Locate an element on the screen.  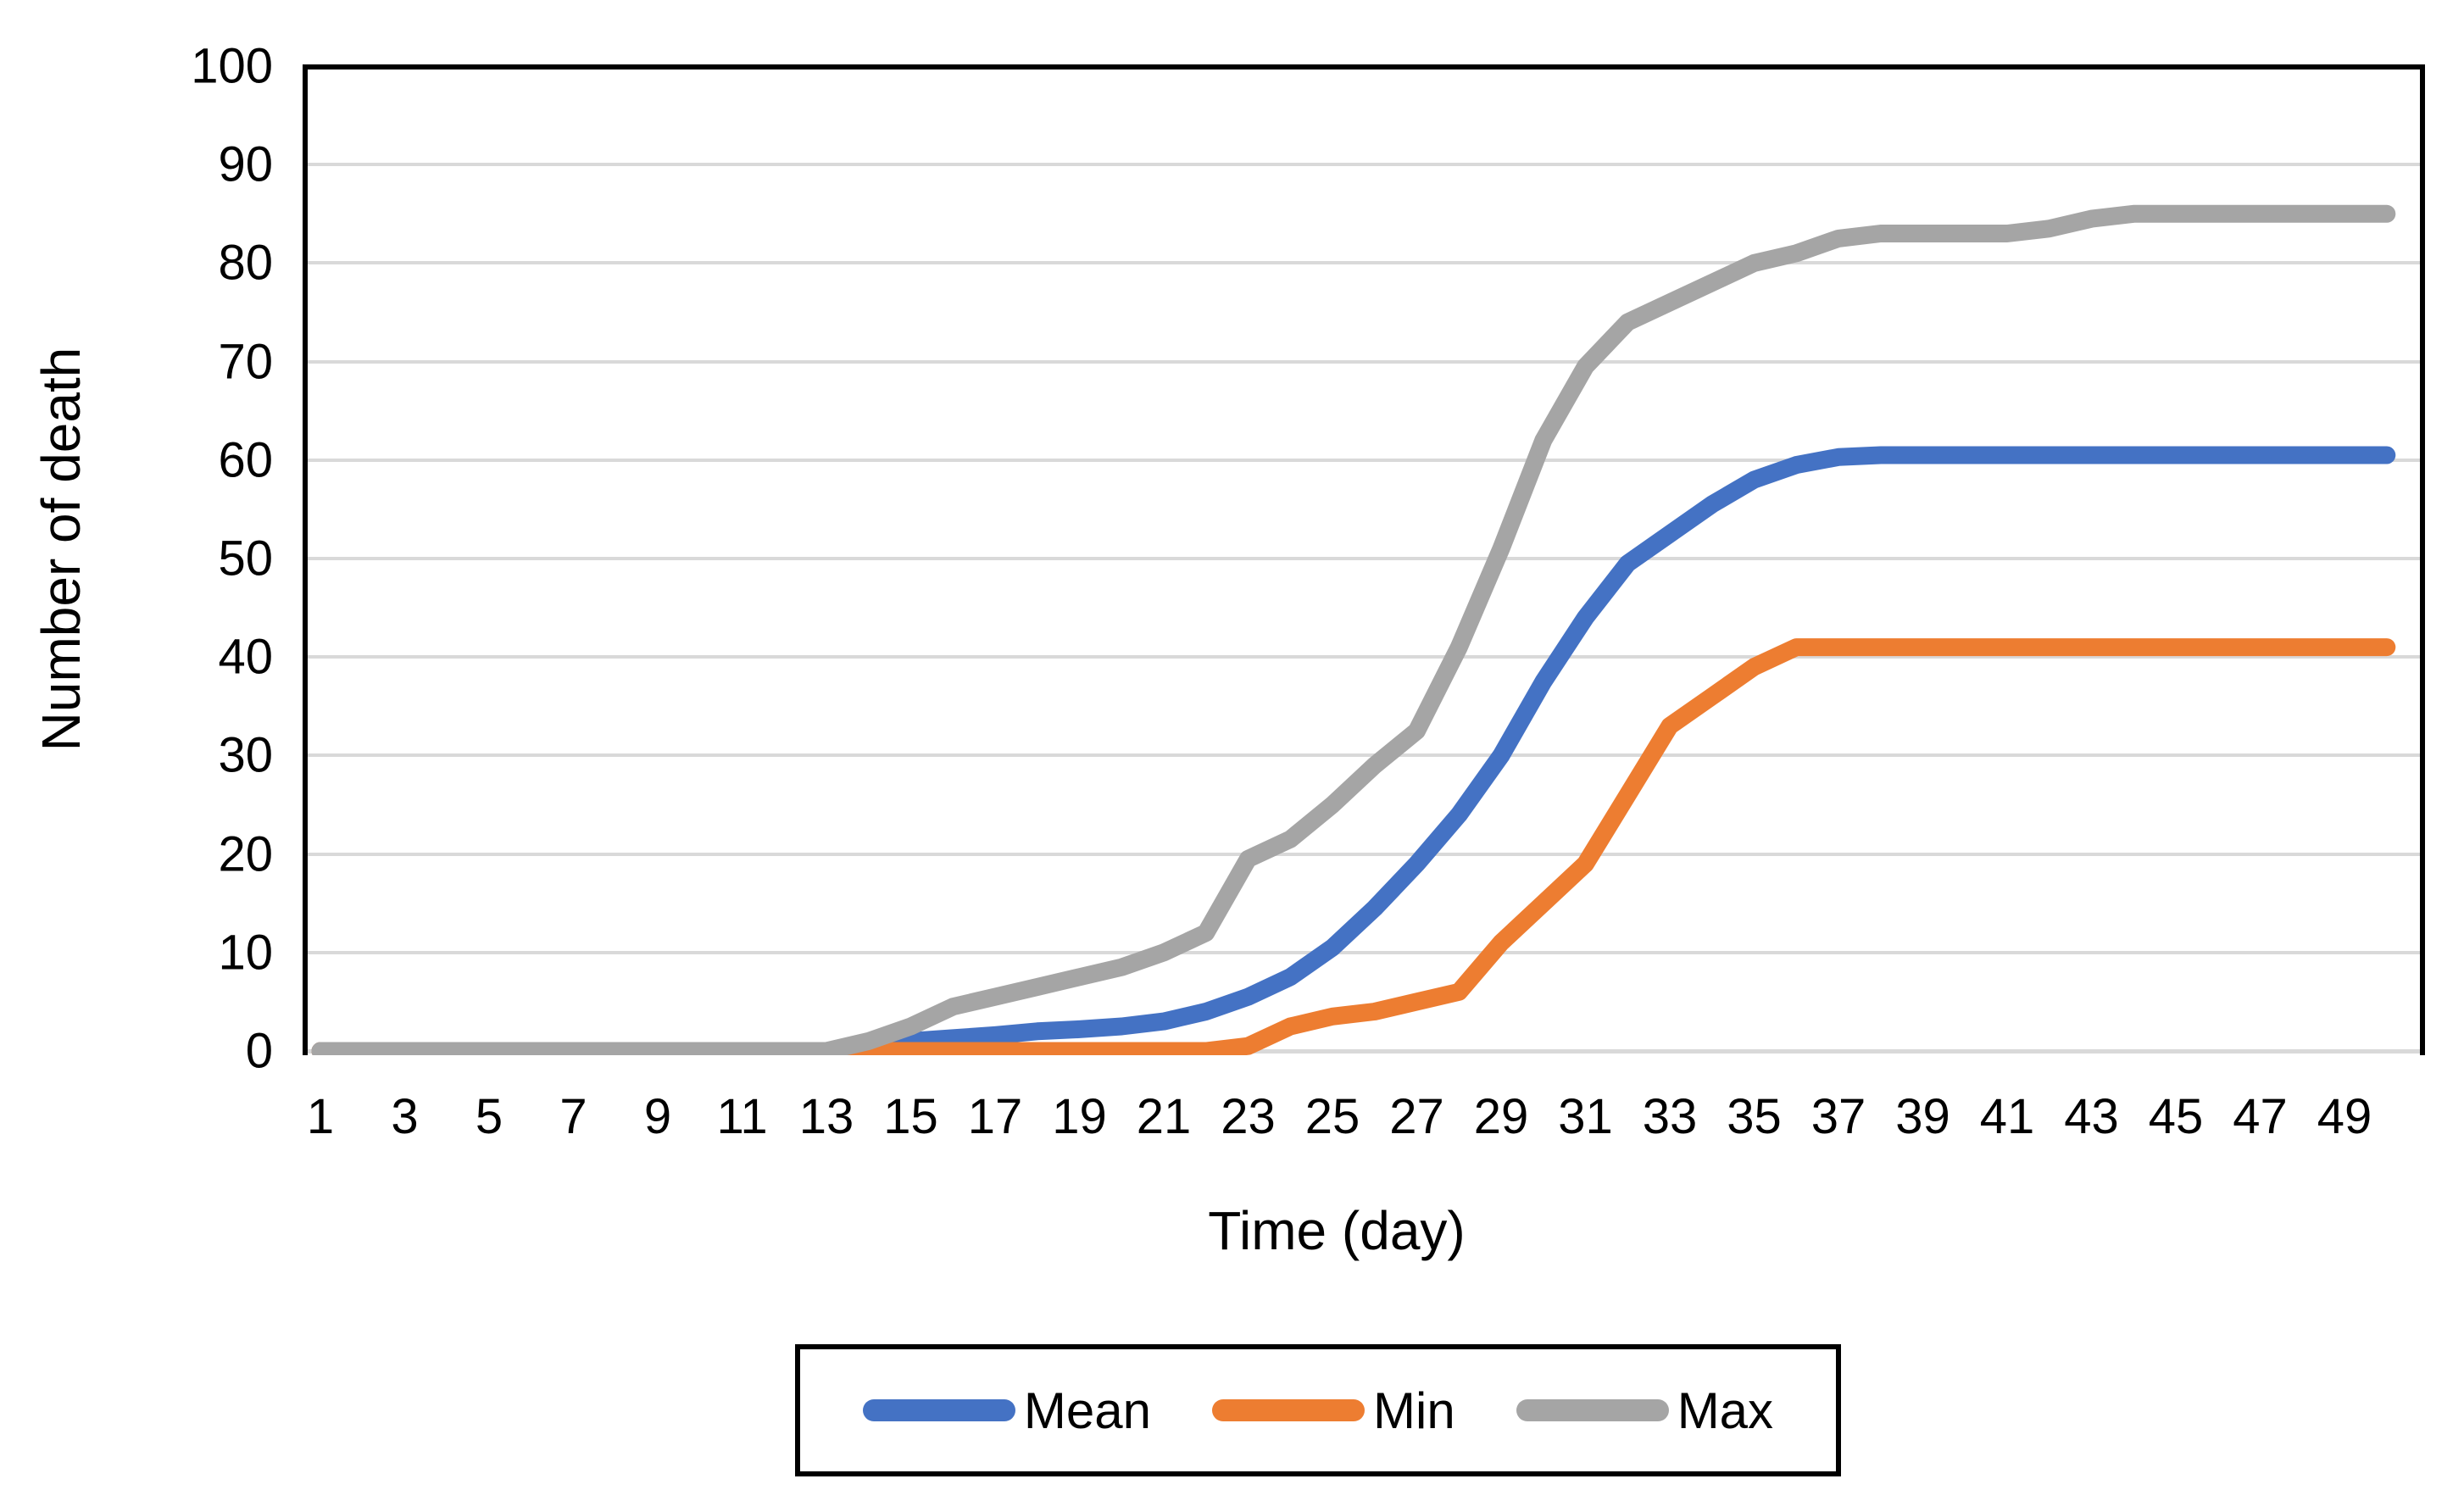
x-tick-label: 9 is located at coordinates (657, 1116).